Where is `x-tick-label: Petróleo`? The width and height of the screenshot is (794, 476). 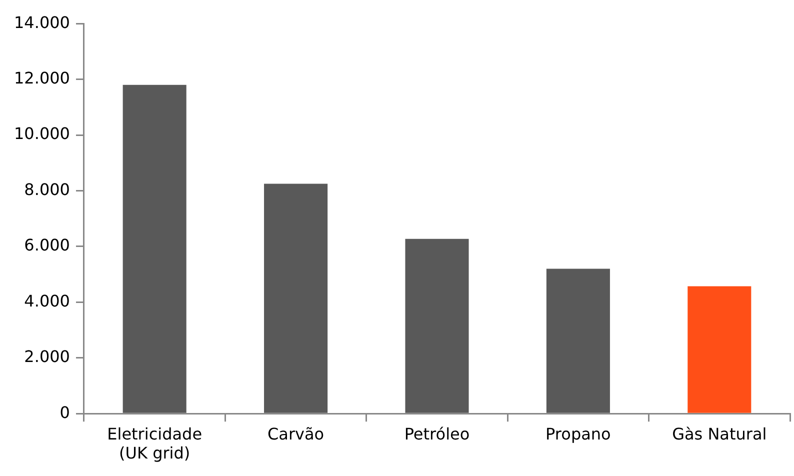 x-tick-label: Petróleo is located at coordinates (437, 434).